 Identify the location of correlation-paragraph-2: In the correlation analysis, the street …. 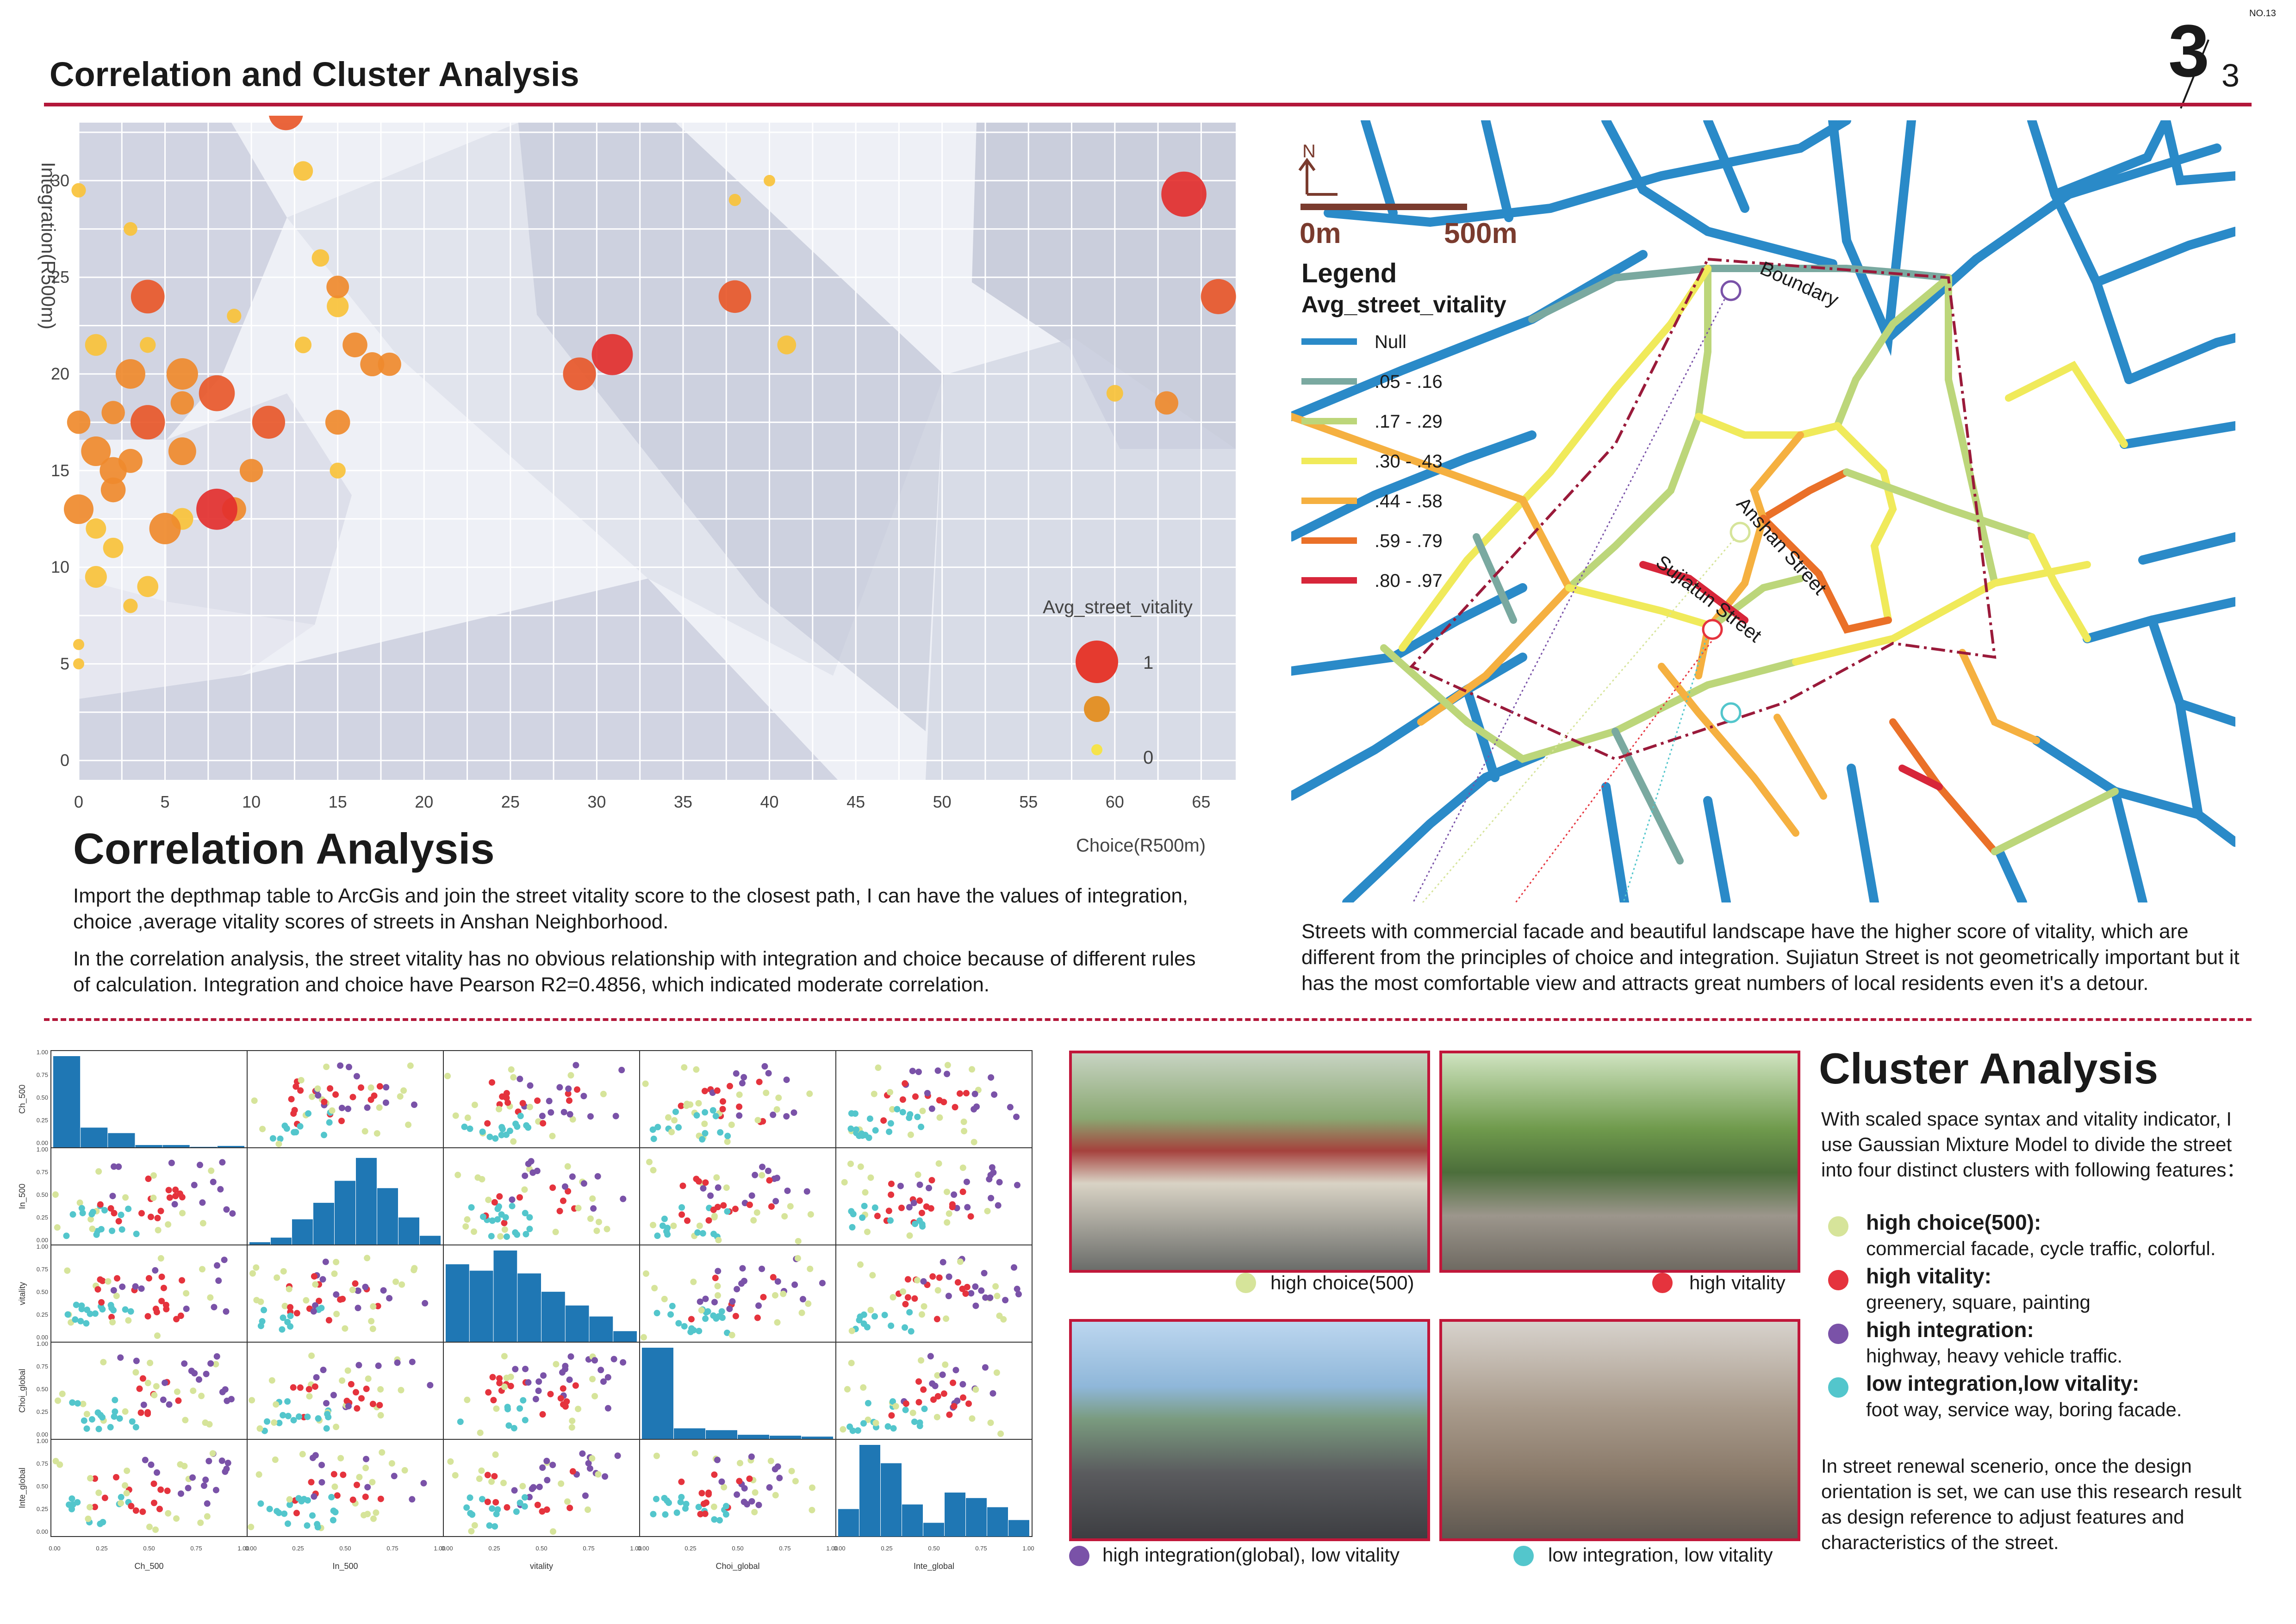
(634, 971).